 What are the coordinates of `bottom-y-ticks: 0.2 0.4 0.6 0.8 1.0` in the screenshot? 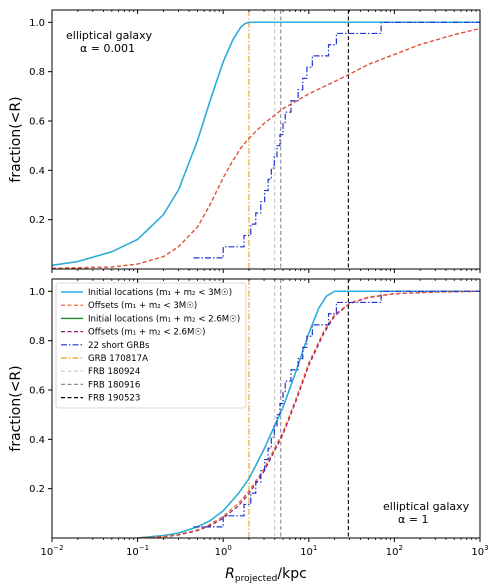 It's located at (40, 391).